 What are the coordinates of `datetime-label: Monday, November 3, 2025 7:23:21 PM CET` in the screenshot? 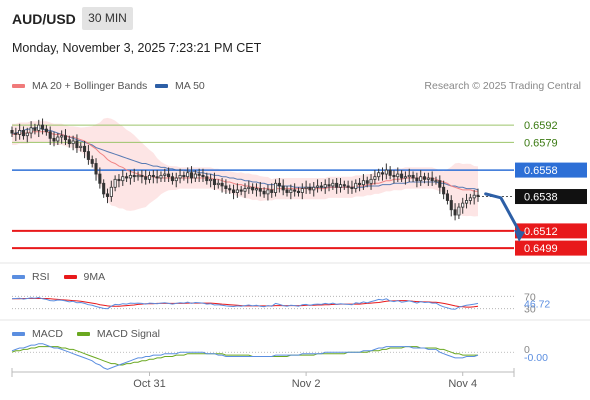 It's located at (137, 48).